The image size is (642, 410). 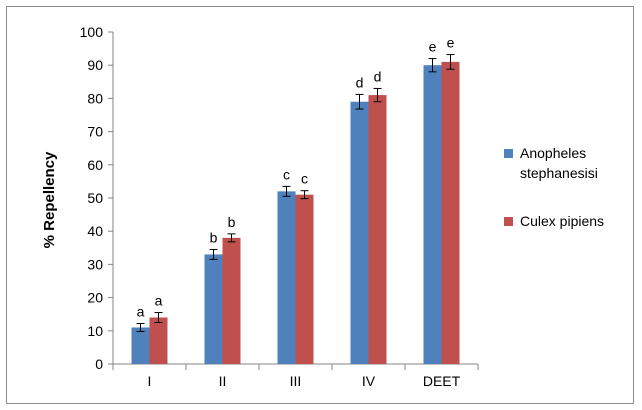 I want to click on y-tick-label: 90, so click(x=95, y=65).